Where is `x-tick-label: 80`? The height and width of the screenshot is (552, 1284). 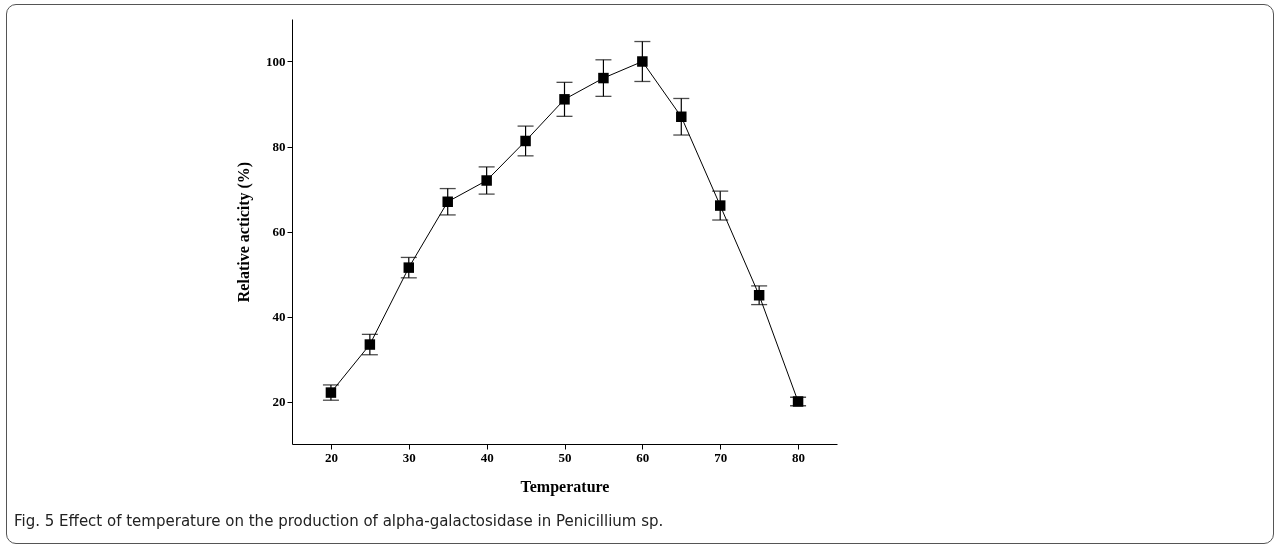
x-tick-label: 80 is located at coordinates (799, 457).